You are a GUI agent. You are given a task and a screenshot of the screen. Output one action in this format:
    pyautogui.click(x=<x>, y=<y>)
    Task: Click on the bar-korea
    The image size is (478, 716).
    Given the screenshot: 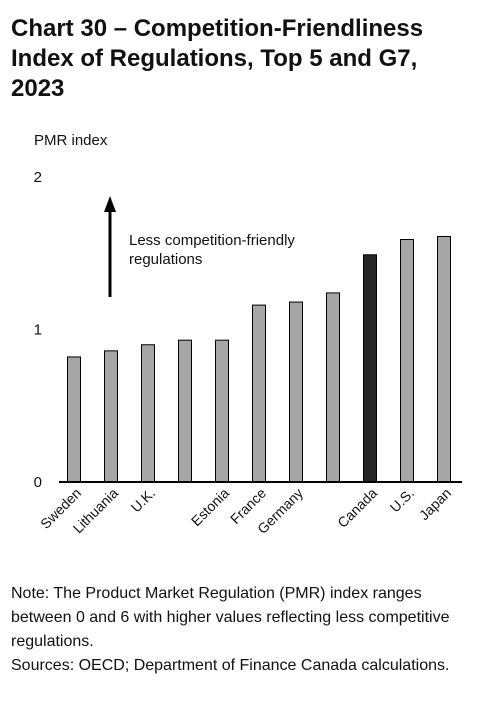 What is the action you would take?
    pyautogui.click(x=333, y=387)
    